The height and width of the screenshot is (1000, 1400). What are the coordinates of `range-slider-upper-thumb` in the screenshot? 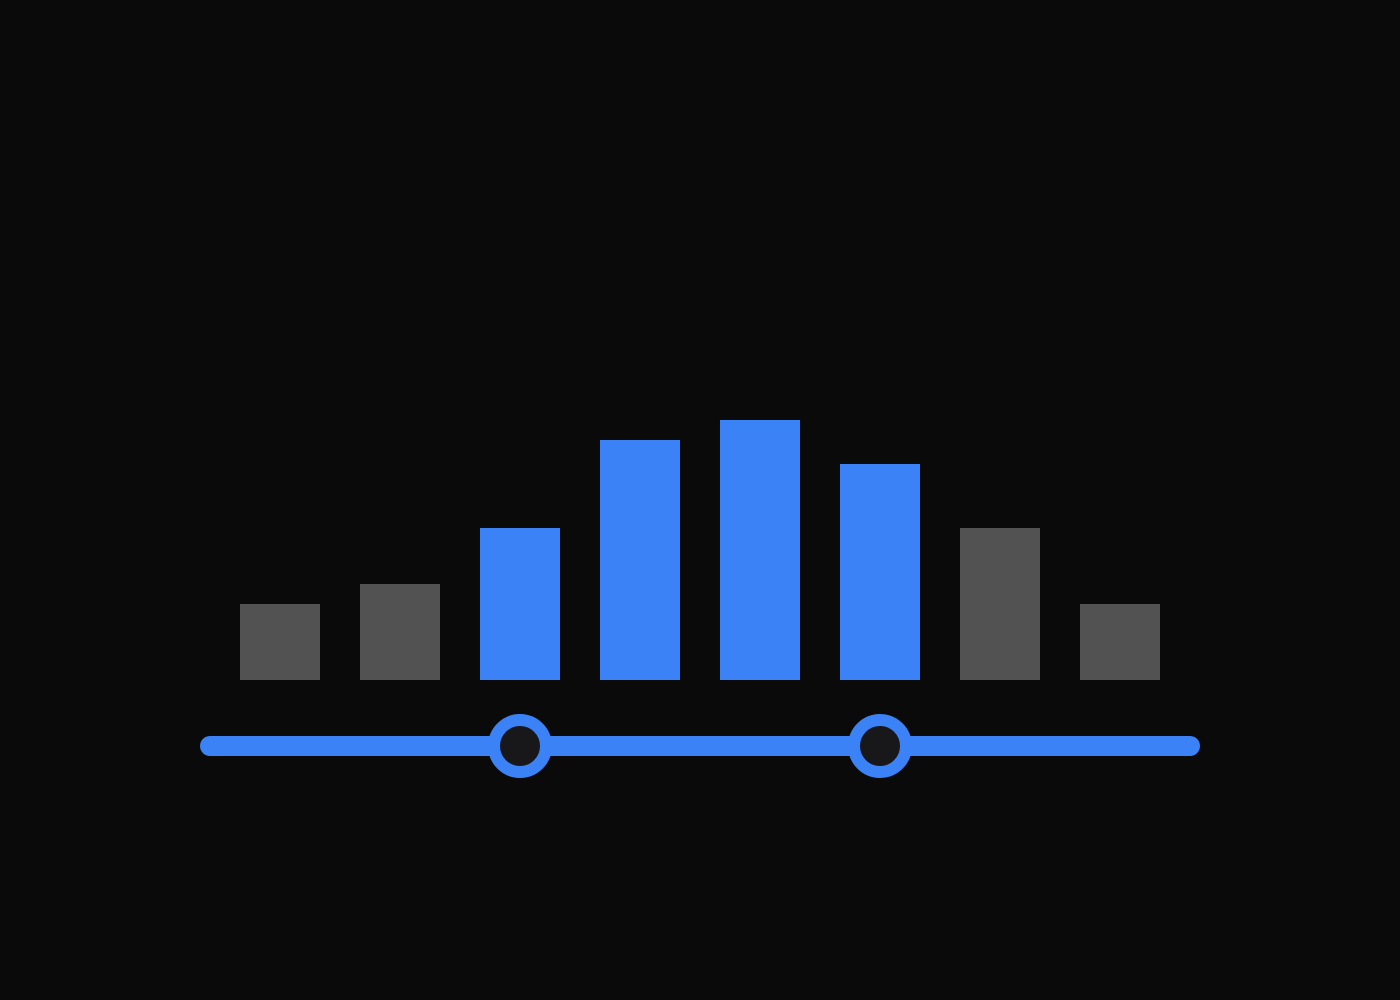 It's located at (880, 746).